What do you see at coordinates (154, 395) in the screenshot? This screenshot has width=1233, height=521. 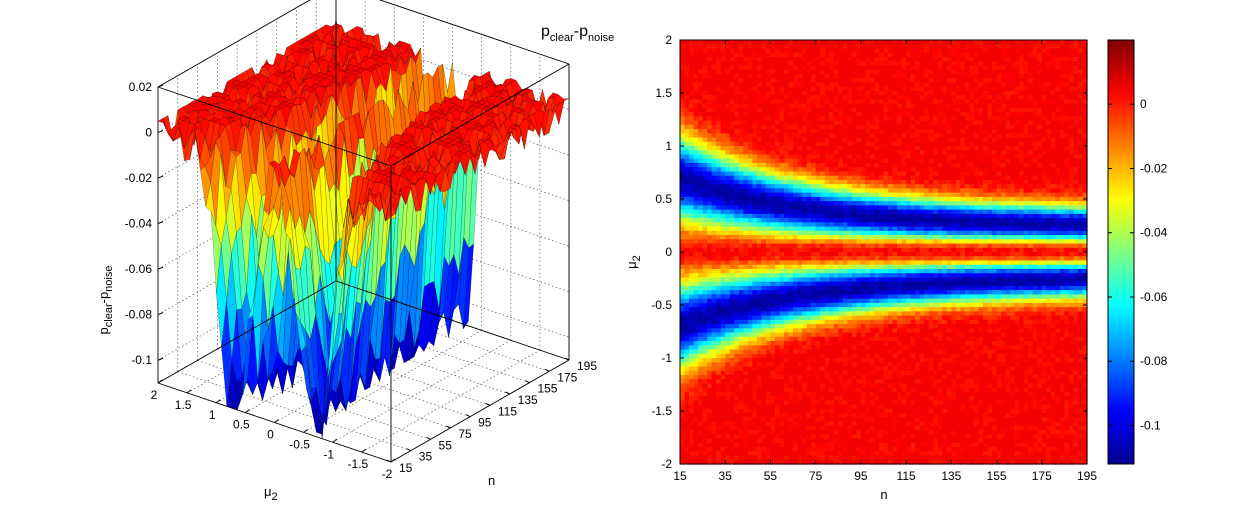 I see `surface-x-tick-label: 2` at bounding box center [154, 395].